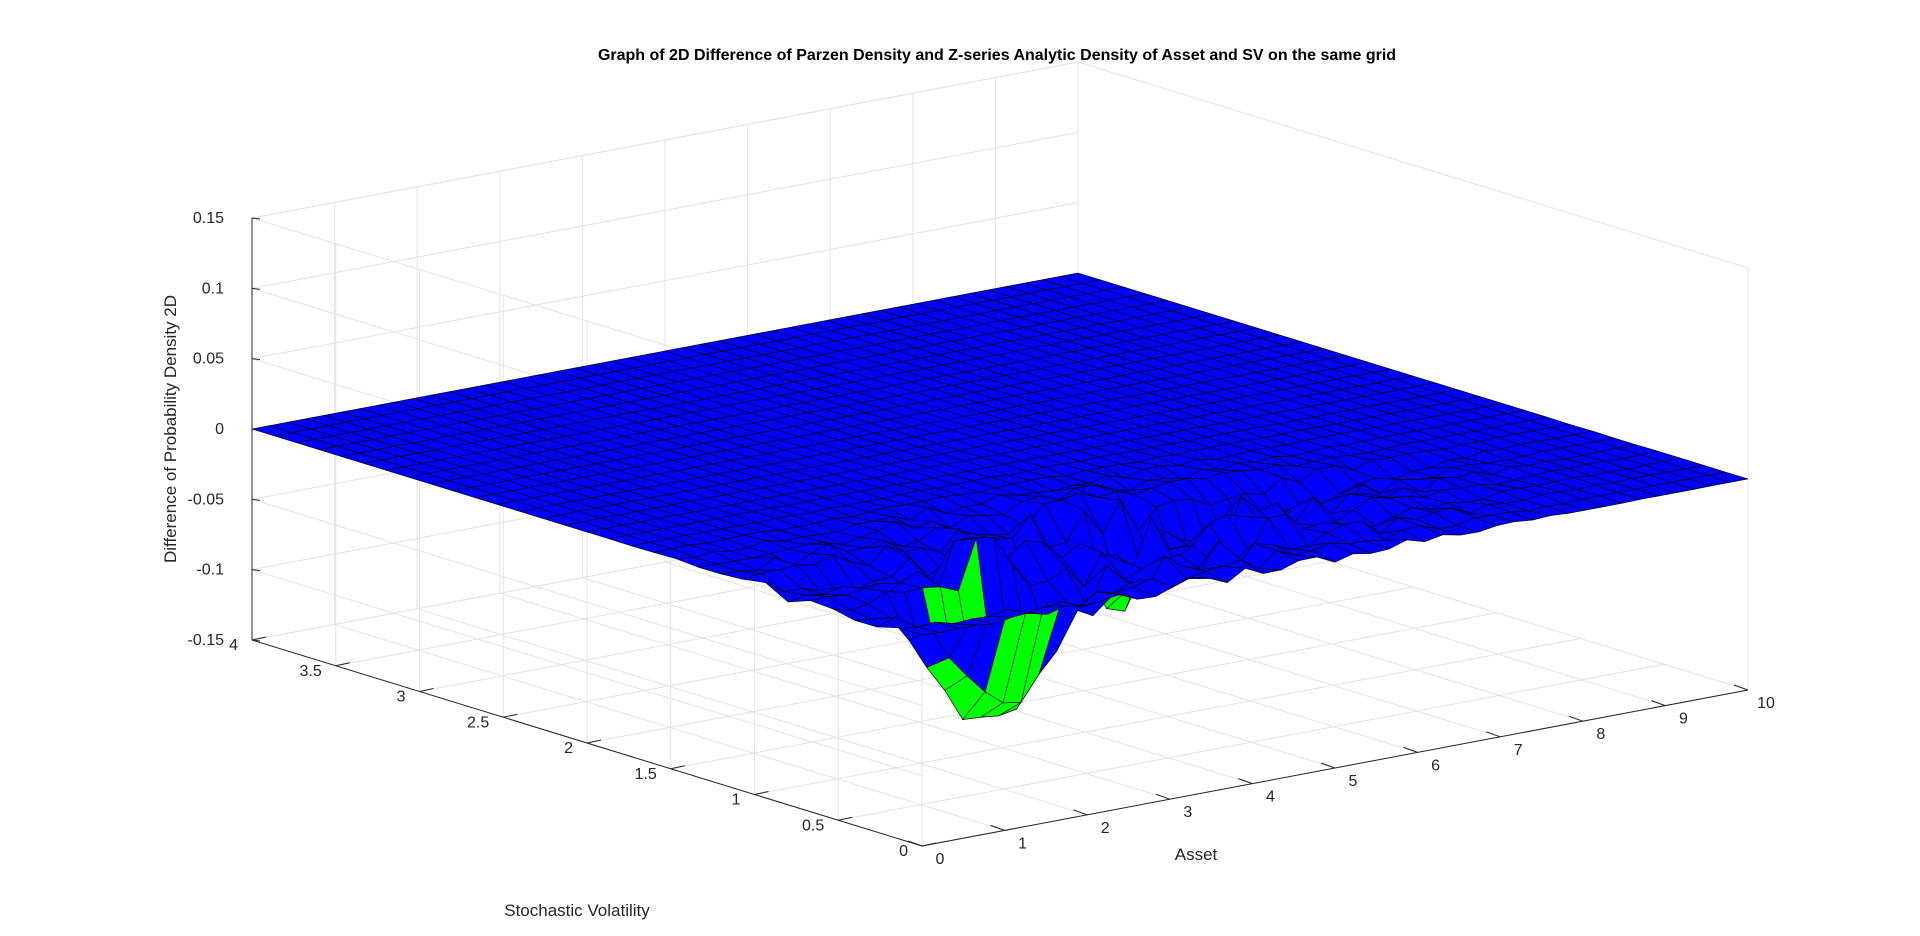 Image resolution: width=1920 pixels, height=936 pixels. What do you see at coordinates (1353, 781) in the screenshot?
I see `x-tick-label: 5` at bounding box center [1353, 781].